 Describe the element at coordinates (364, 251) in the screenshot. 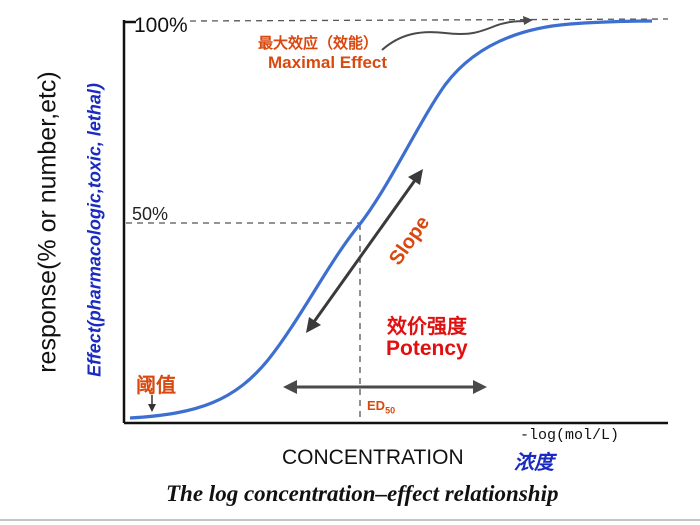

I see `slope-arrow-line` at that location.